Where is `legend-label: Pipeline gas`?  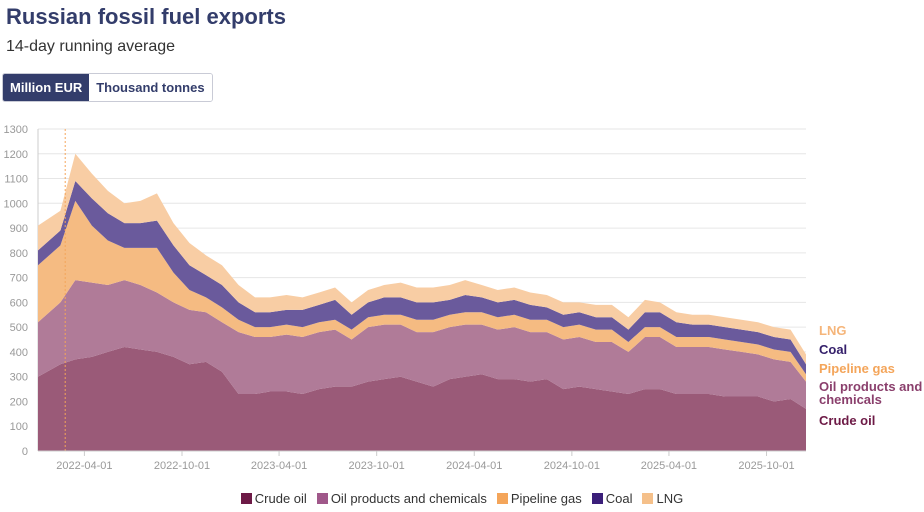 legend-label: Pipeline gas is located at coordinates (546, 498).